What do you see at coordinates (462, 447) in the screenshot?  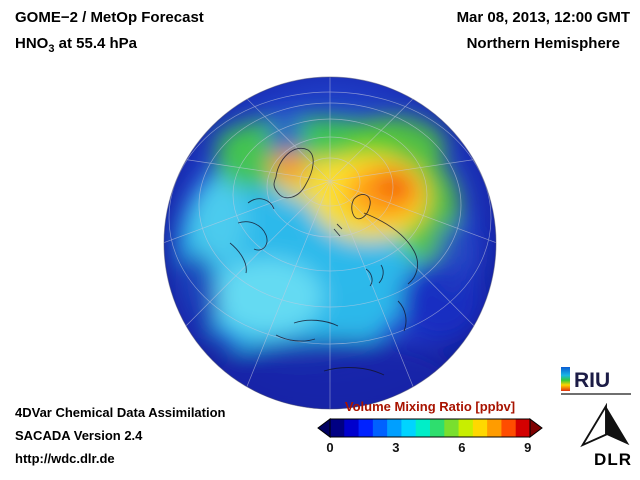 I see `colorbar-tick: 6` at bounding box center [462, 447].